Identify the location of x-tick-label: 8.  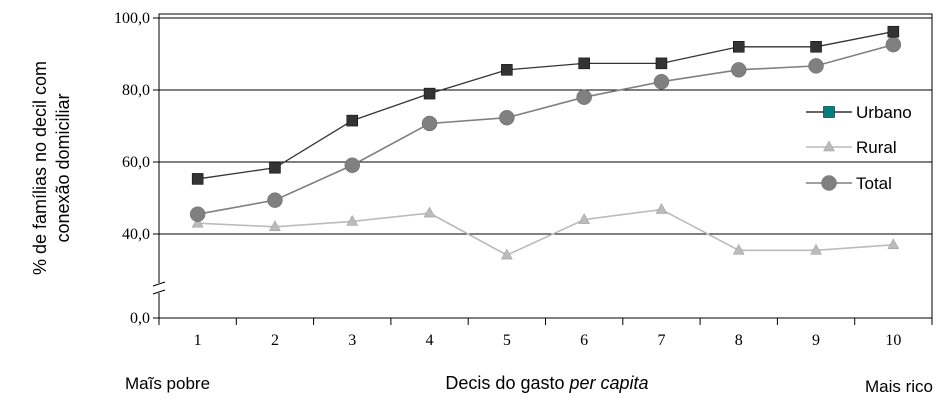
(739, 340).